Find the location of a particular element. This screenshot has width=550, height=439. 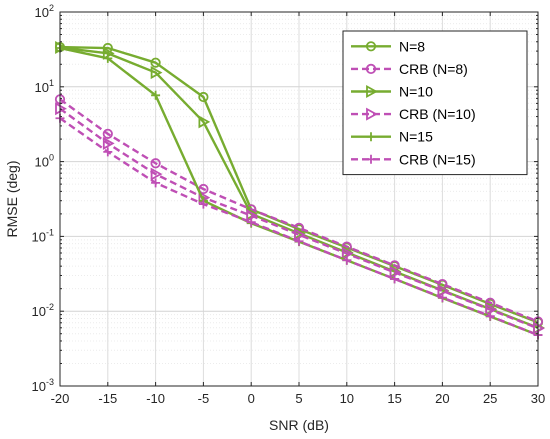

legend-label: N=8 is located at coordinates (412, 46).